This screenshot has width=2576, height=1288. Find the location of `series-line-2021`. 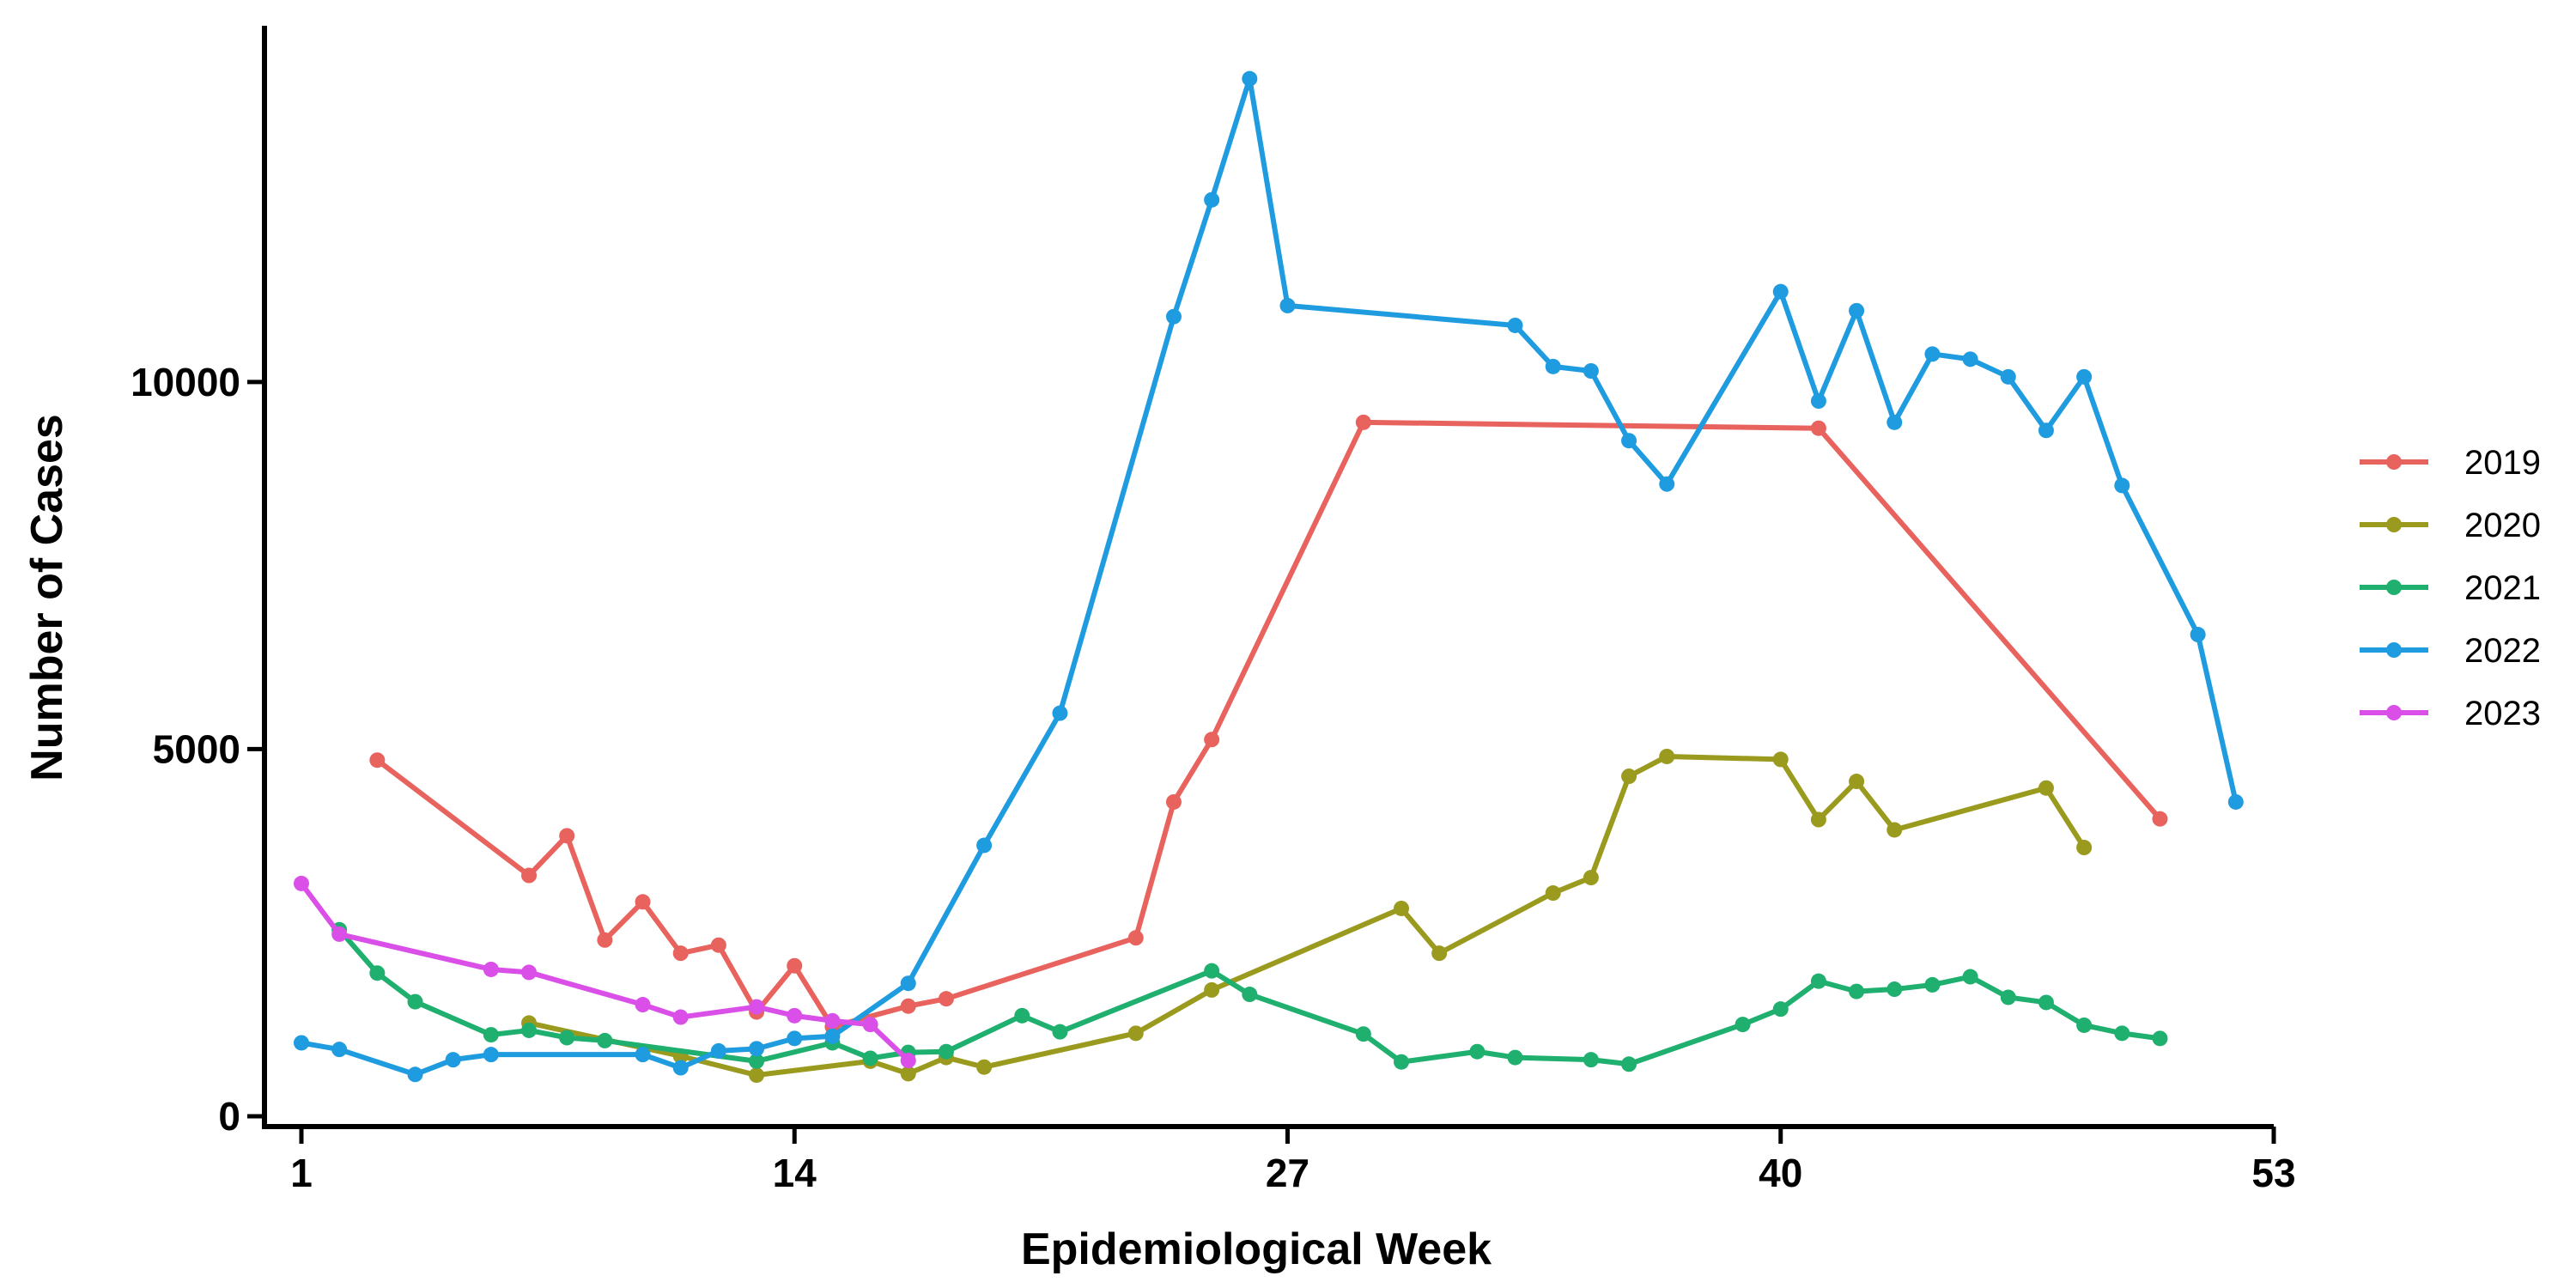

series-line-2021 is located at coordinates (1250, 997).